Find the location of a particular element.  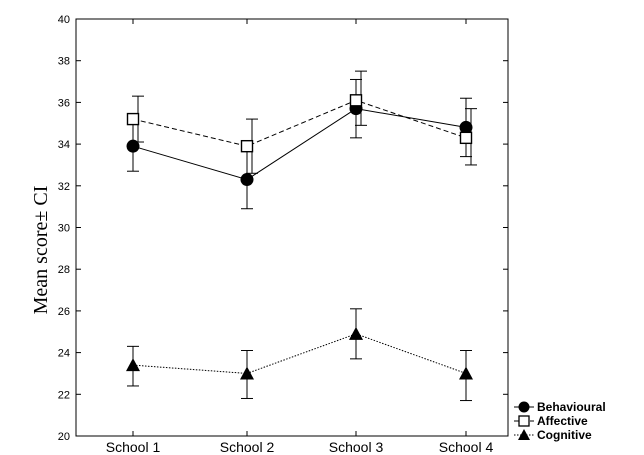

x-category-label: School 4 is located at coordinates (466, 447).